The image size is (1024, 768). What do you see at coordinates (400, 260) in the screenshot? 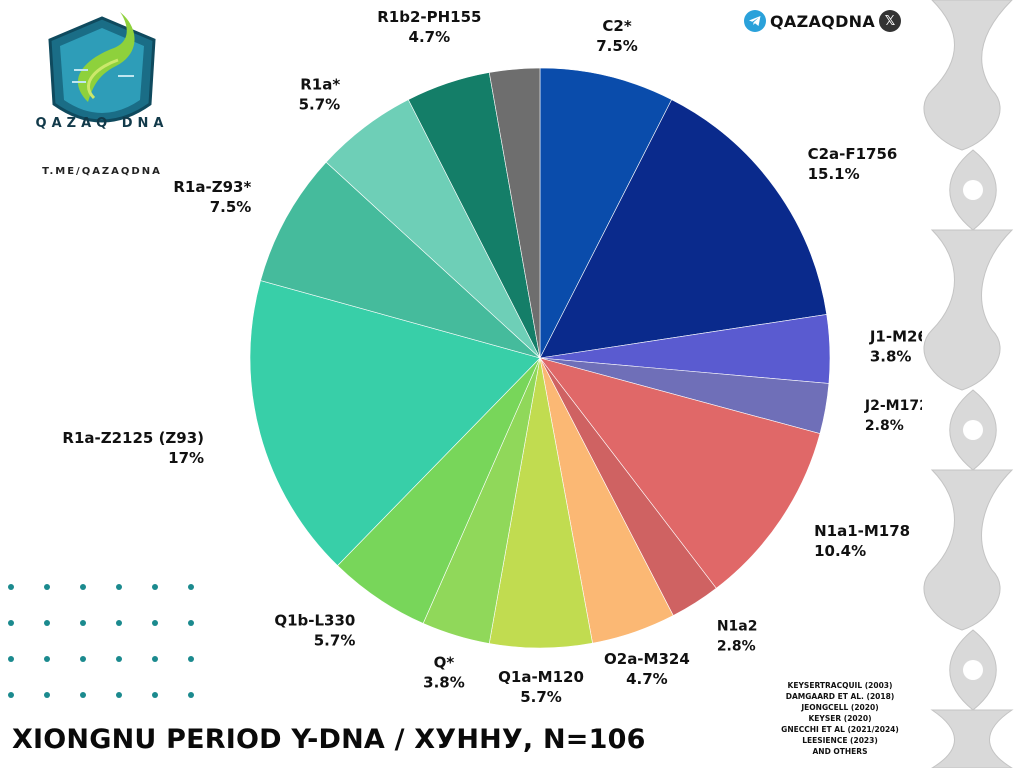
I see `pie-slice-r1a-z93` at bounding box center [400, 260].